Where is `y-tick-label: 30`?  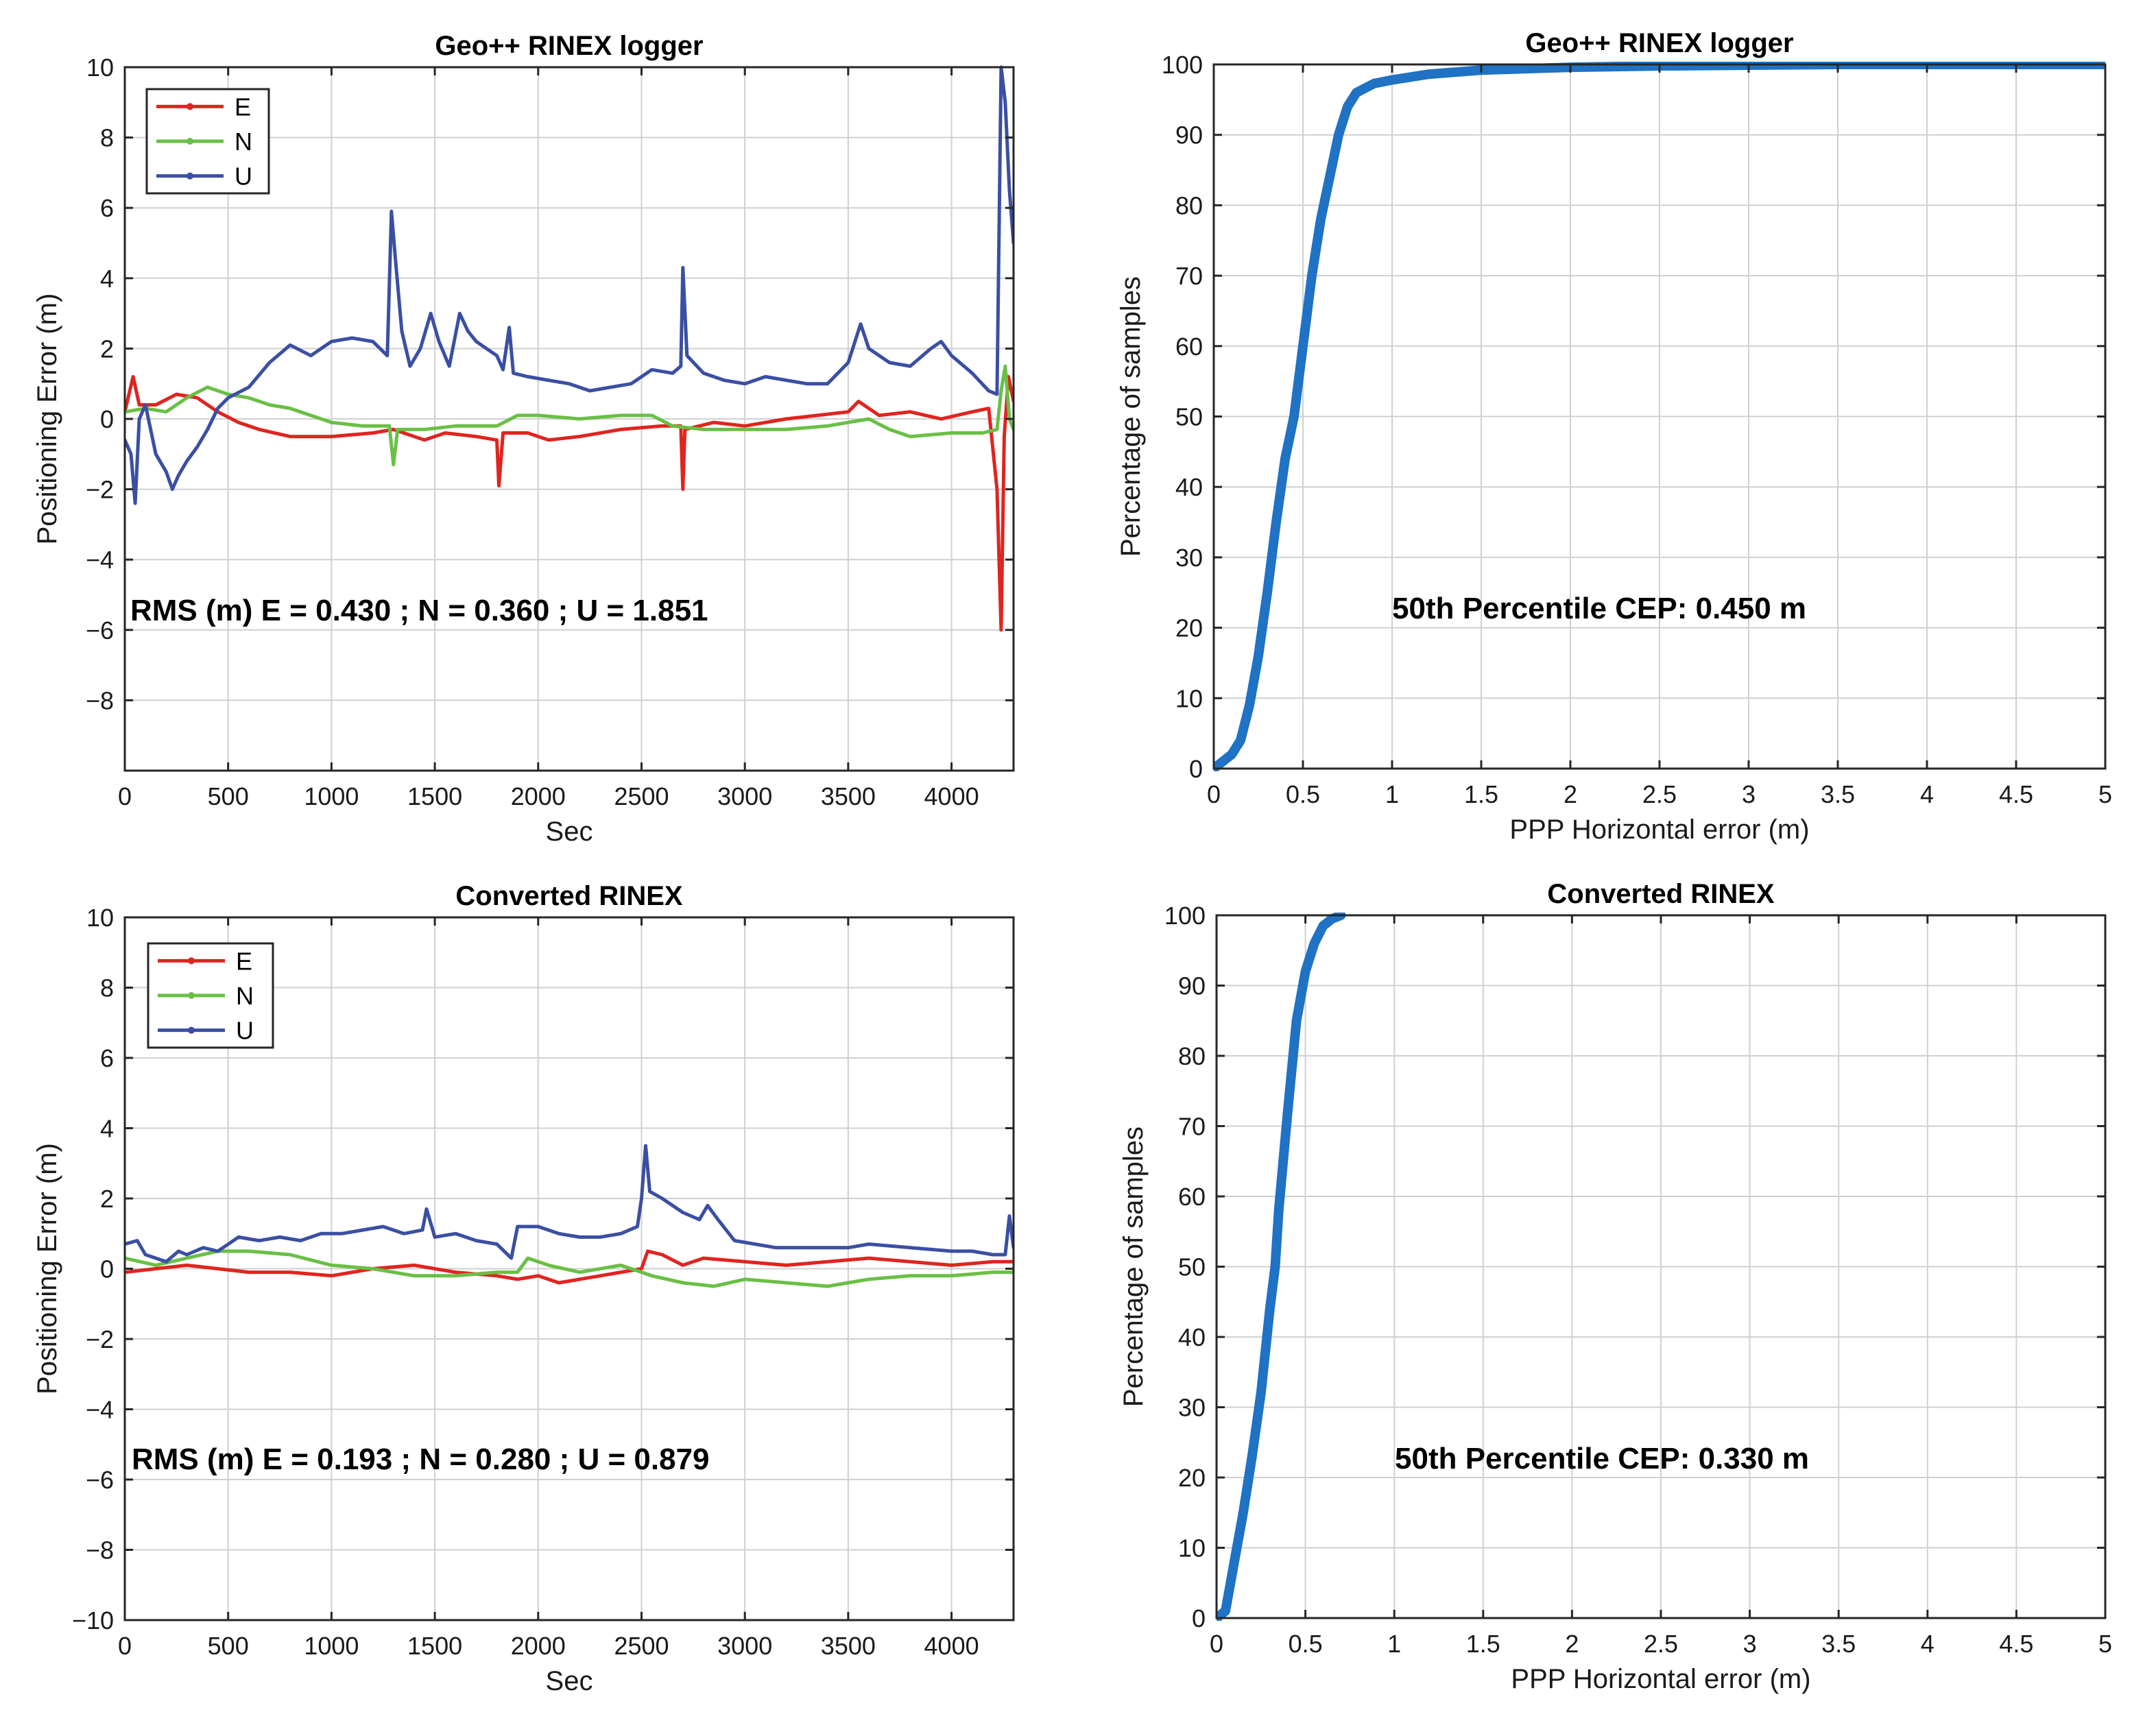
y-tick-label: 30 is located at coordinates (1189, 558).